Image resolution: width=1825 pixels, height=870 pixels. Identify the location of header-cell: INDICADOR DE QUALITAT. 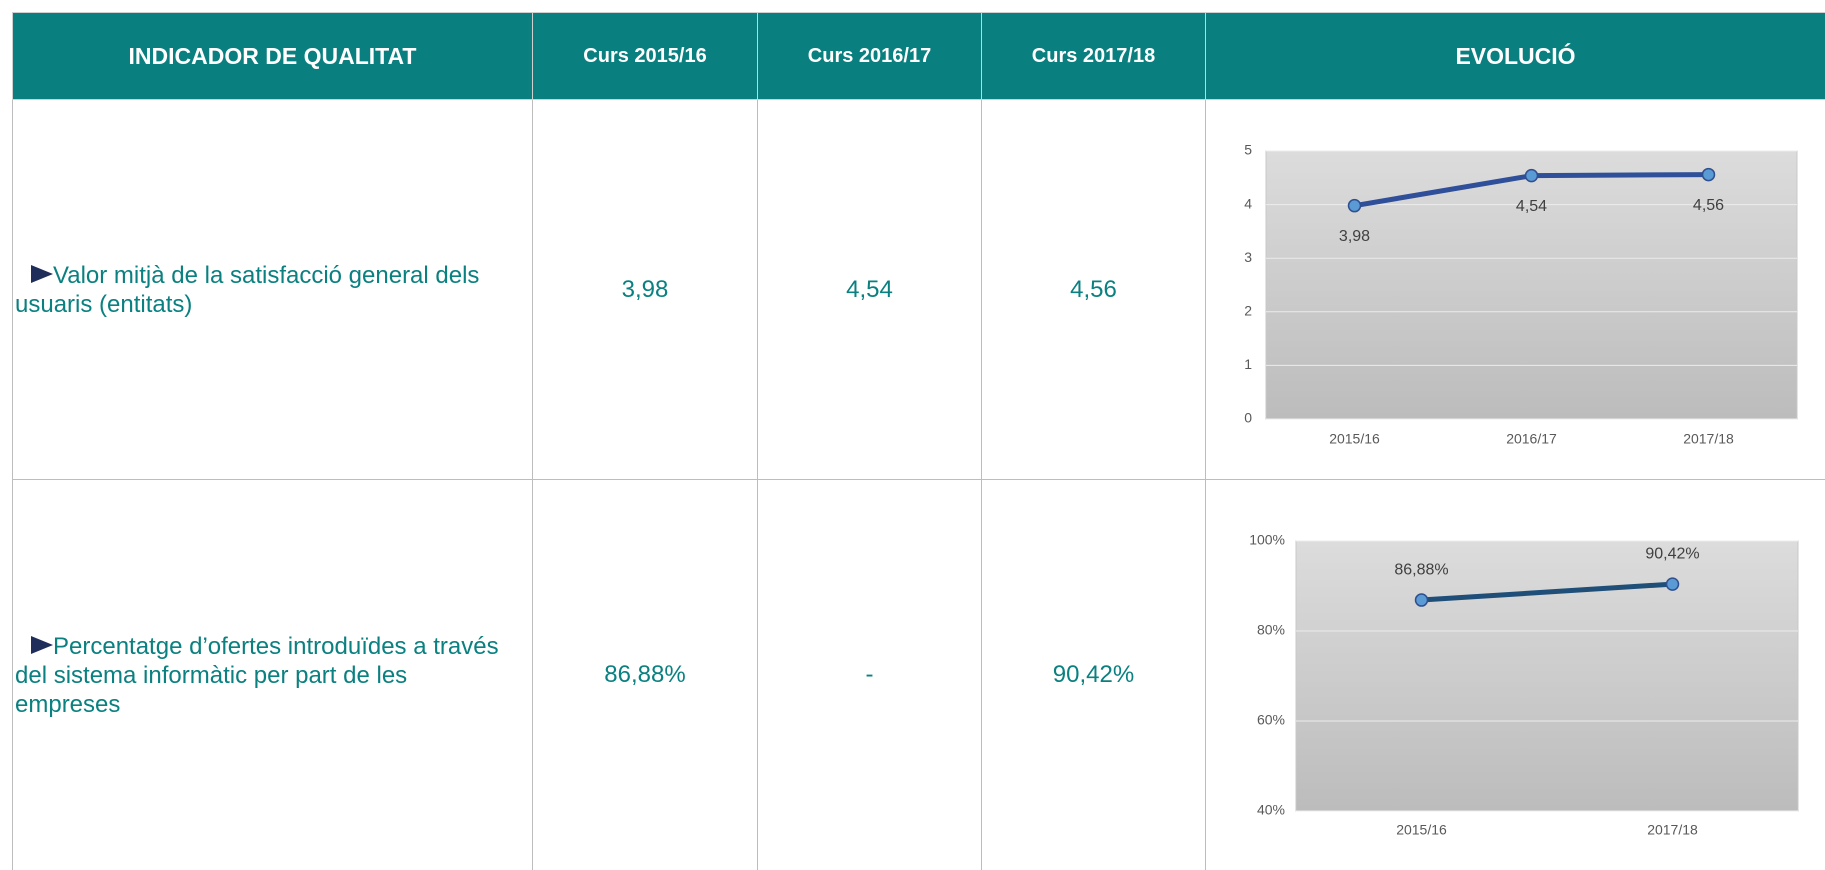
(272, 56).